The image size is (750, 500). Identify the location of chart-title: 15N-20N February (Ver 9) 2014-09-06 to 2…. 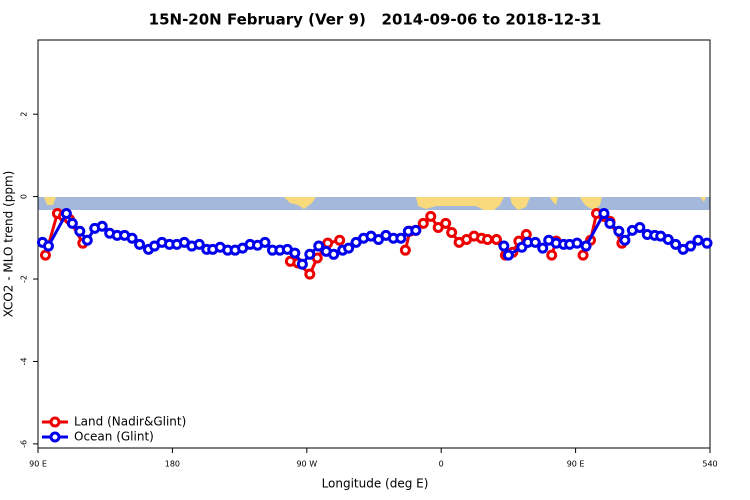
(375, 20).